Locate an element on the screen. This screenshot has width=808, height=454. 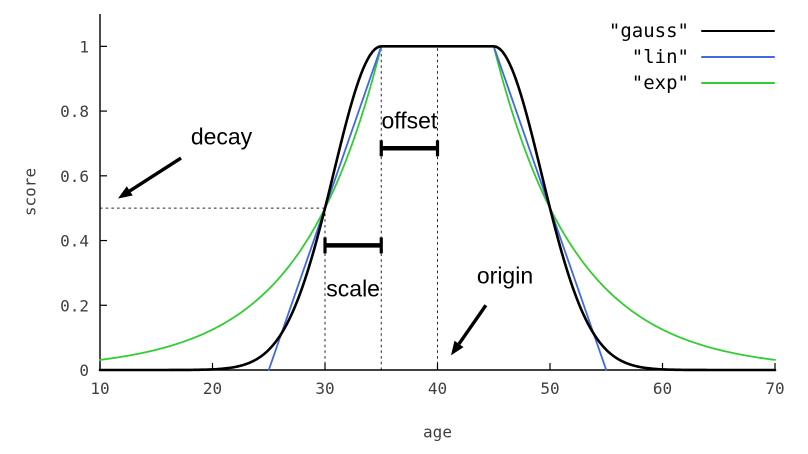
legend-line-sample-gauss is located at coordinates (738, 31).